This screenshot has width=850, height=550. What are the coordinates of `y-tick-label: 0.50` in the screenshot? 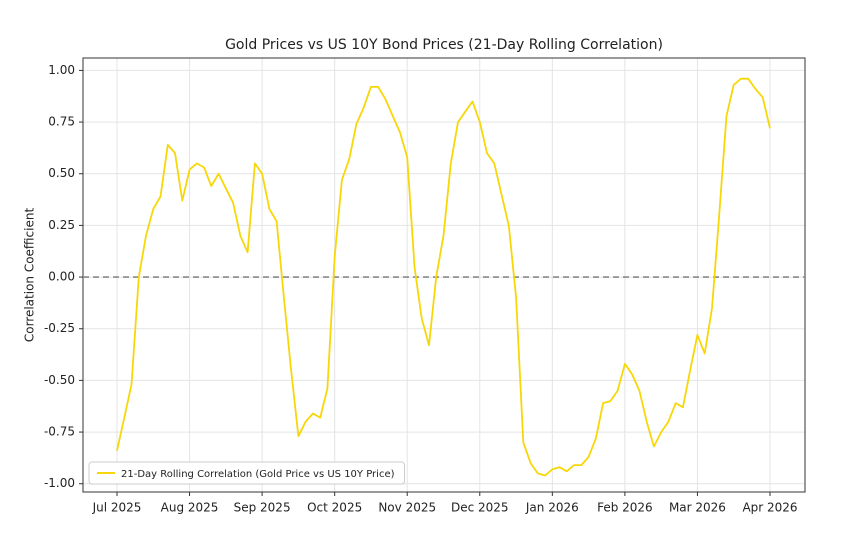 It's located at (61, 173).